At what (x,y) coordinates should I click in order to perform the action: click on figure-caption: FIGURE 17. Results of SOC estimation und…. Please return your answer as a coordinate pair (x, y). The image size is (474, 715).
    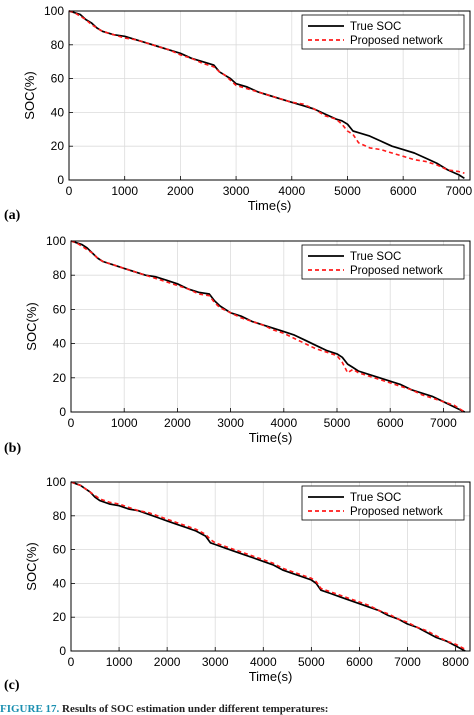
    Looking at the image, I should click on (237, 709).